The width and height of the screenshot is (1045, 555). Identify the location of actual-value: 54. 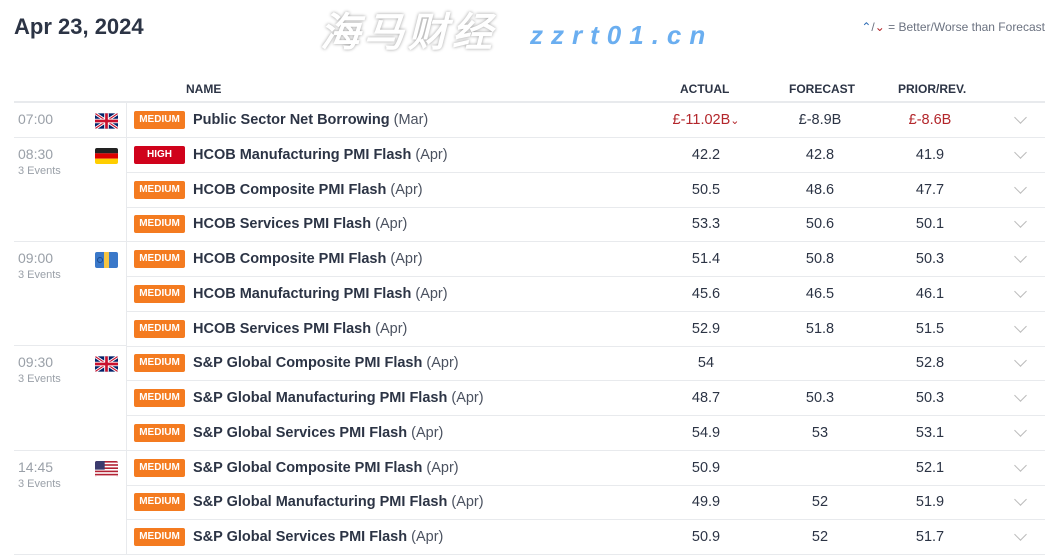
(706, 363).